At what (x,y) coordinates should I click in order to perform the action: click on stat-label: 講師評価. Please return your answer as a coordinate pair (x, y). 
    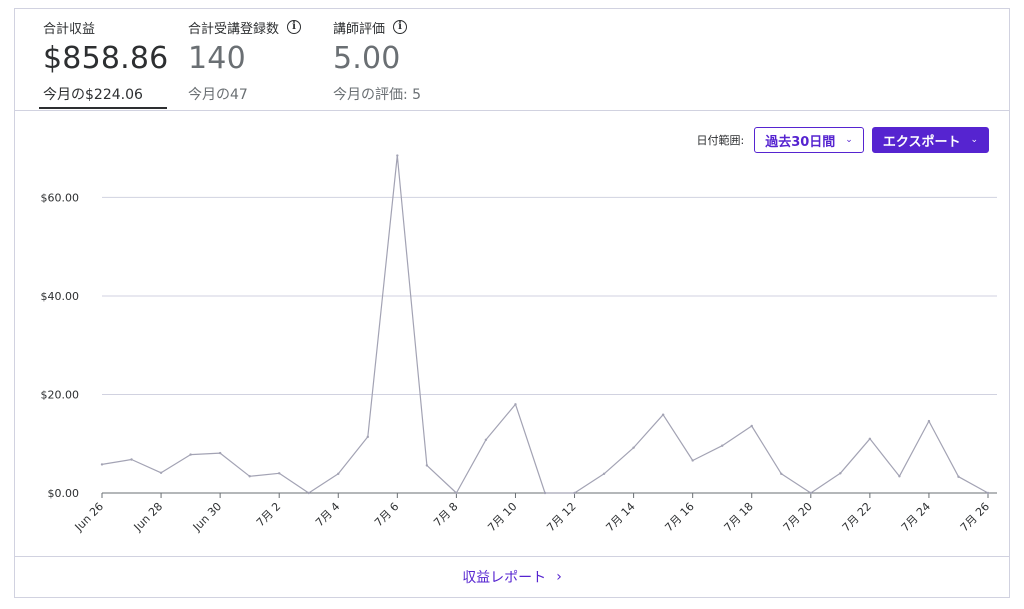
    Looking at the image, I should click on (359, 29).